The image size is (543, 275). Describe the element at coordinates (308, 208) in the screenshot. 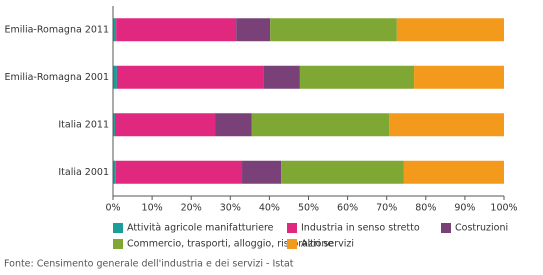

I see `x-tick-label: 50%` at that location.